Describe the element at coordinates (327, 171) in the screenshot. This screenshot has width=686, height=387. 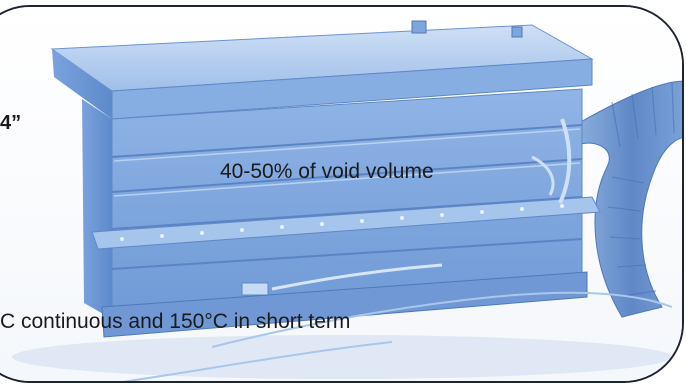
I see `overlay-text-2: 40-50% of void volume` at that location.